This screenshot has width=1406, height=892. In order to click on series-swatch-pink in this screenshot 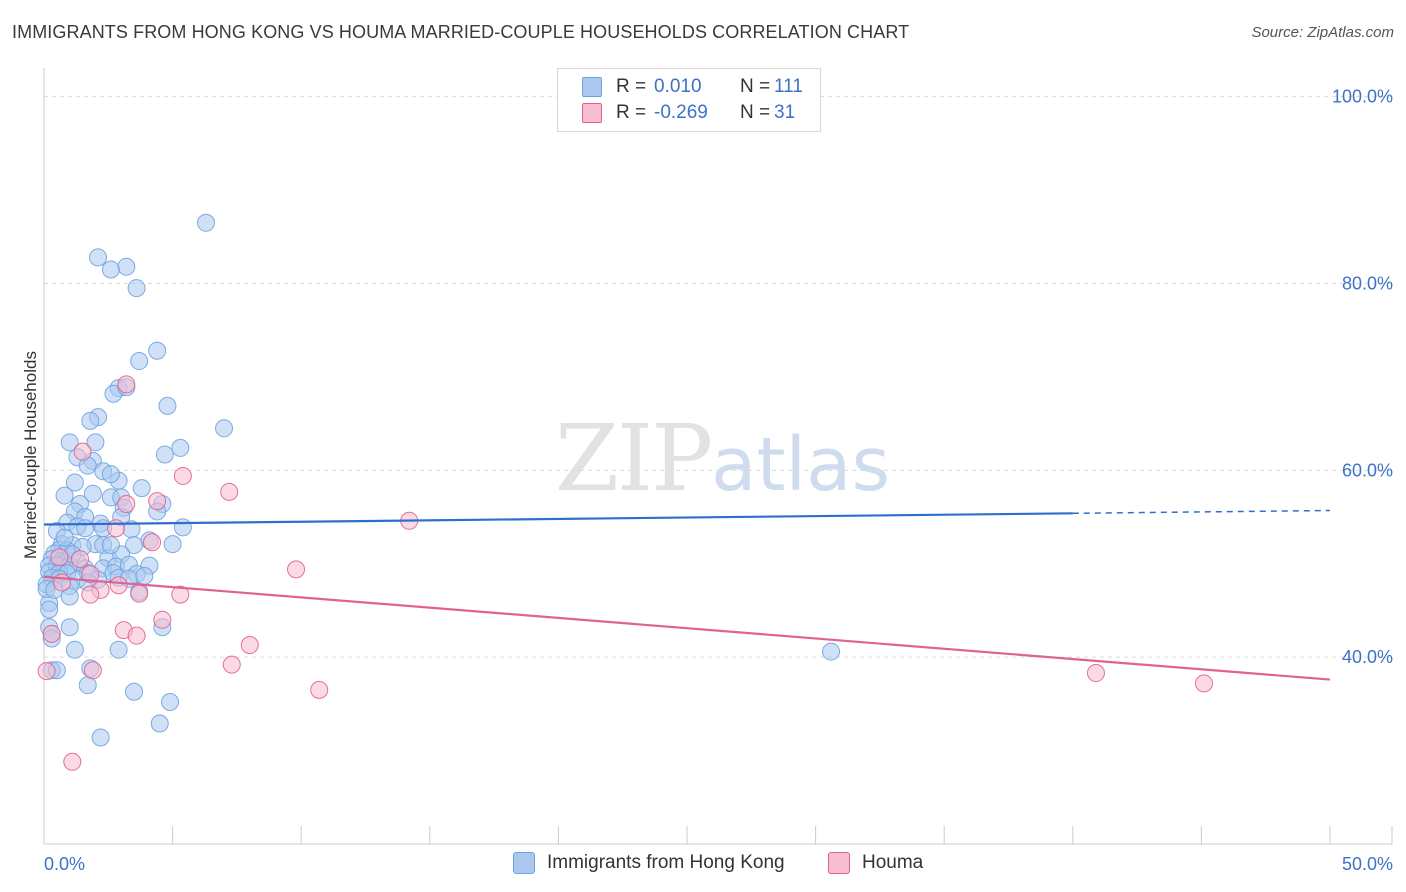, I will do `click(839, 863)`.